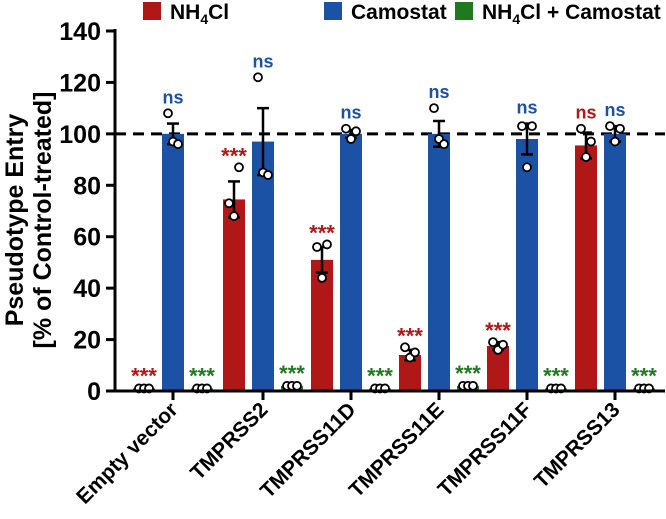 The width and height of the screenshot is (666, 519). What do you see at coordinates (218, 12) in the screenshot?
I see `legend-label-rest: Cl` at bounding box center [218, 12].